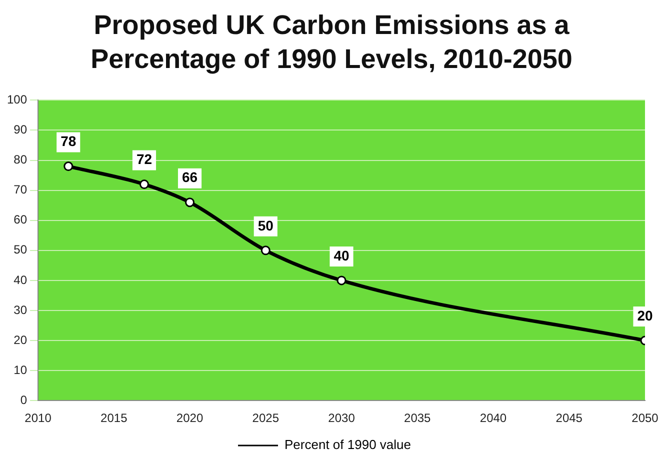 The height and width of the screenshot is (466, 663). I want to click on y-tick-label: 20, so click(21, 339).